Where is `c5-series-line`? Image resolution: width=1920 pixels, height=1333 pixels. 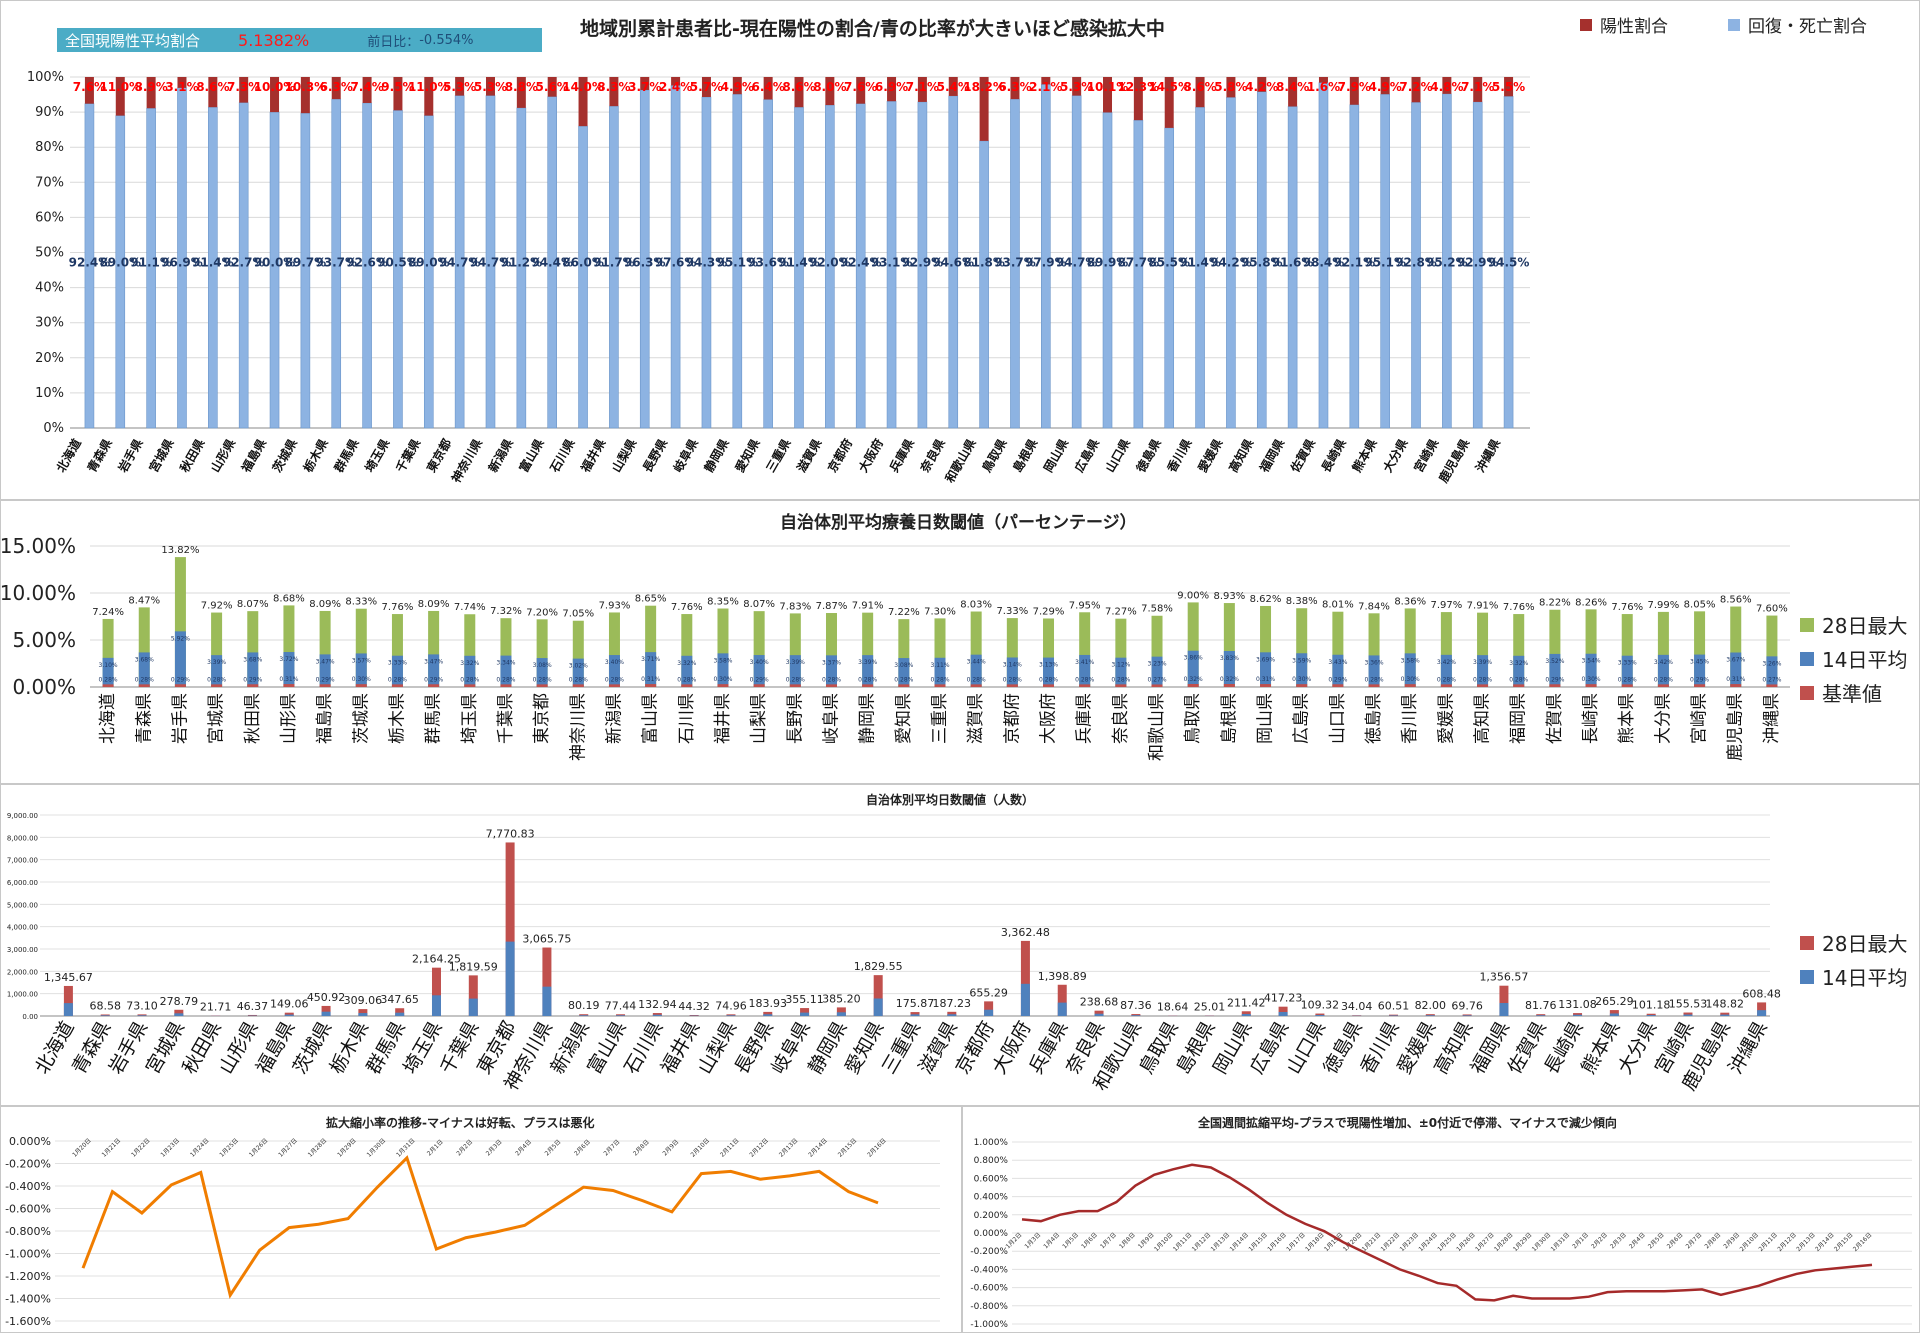
c5-series-line is located at coordinates (1447, 1232).